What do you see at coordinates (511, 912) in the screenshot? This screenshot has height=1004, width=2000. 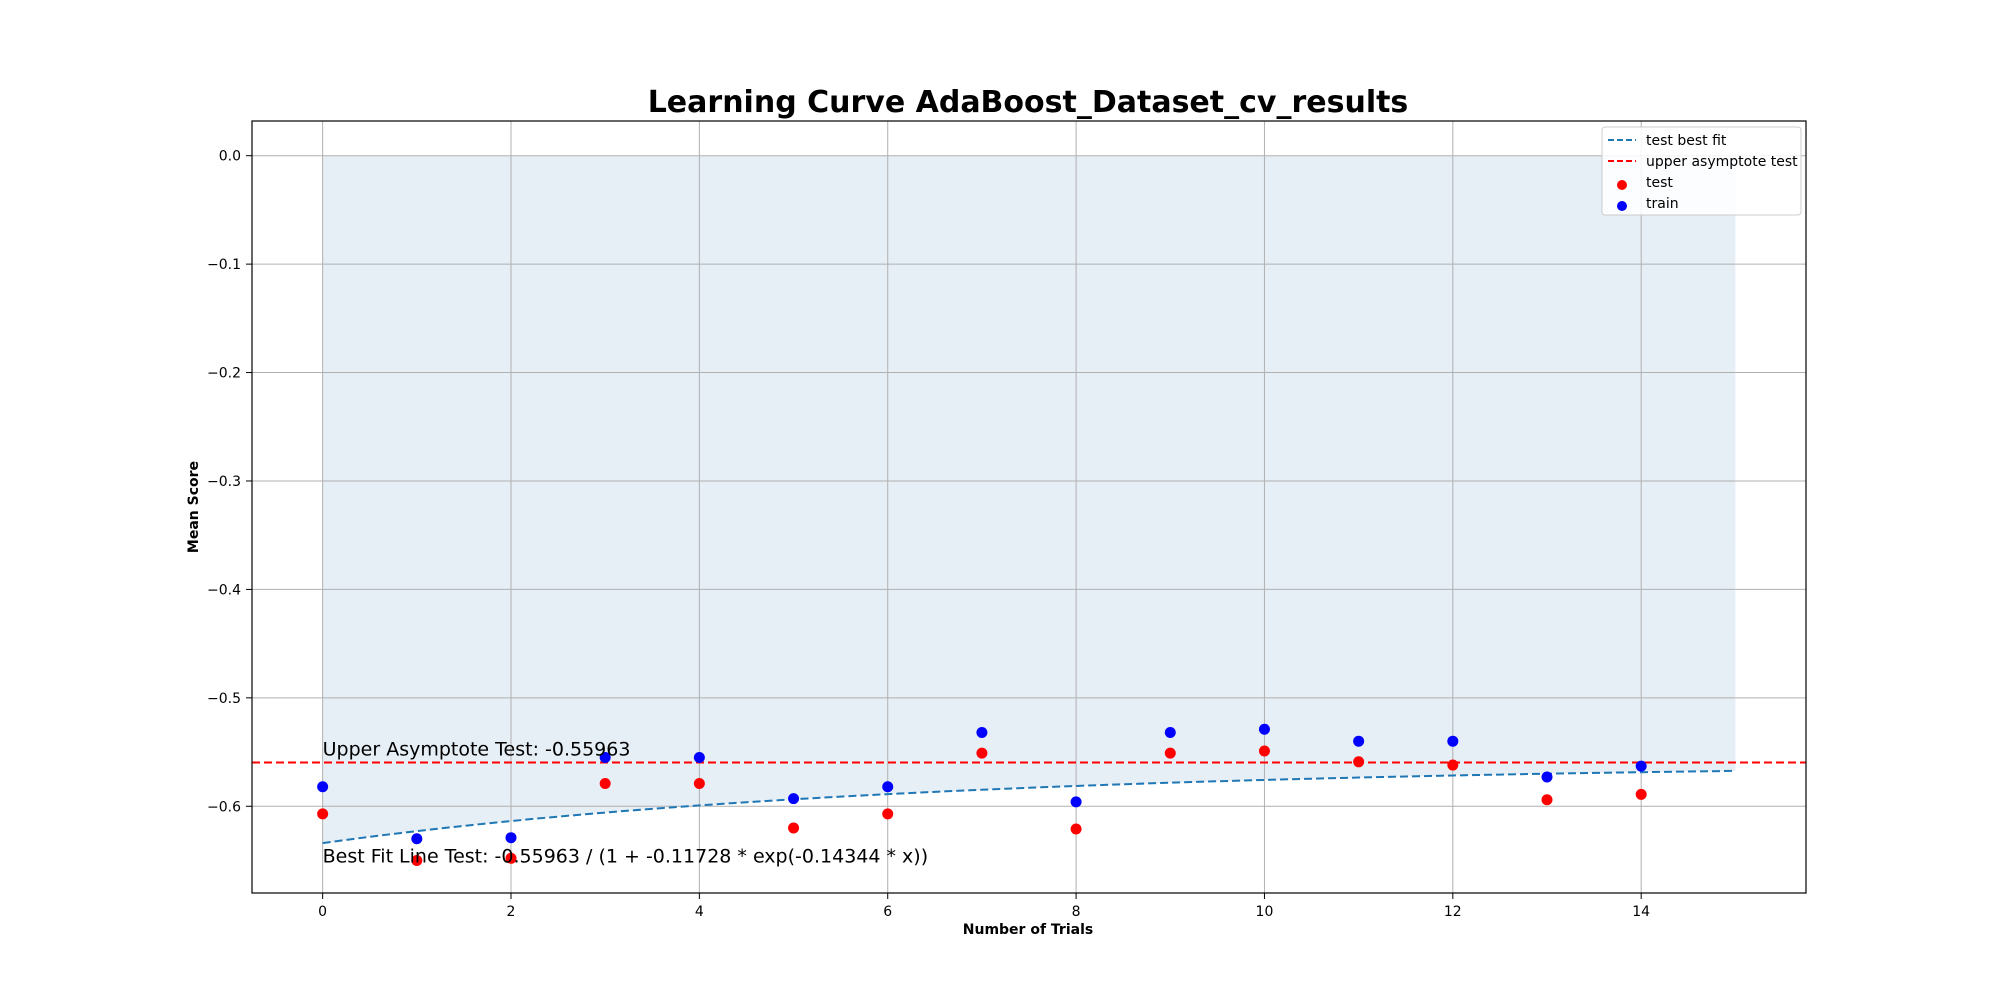 I see `x-tick-label: 2` at bounding box center [511, 912].